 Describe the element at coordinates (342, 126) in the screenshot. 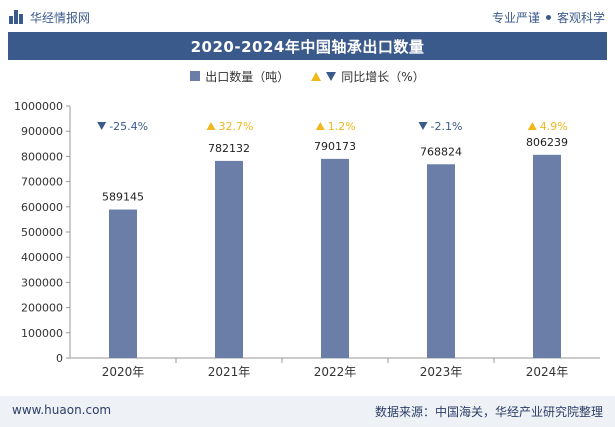

I see `growth-label: 1.2%` at that location.